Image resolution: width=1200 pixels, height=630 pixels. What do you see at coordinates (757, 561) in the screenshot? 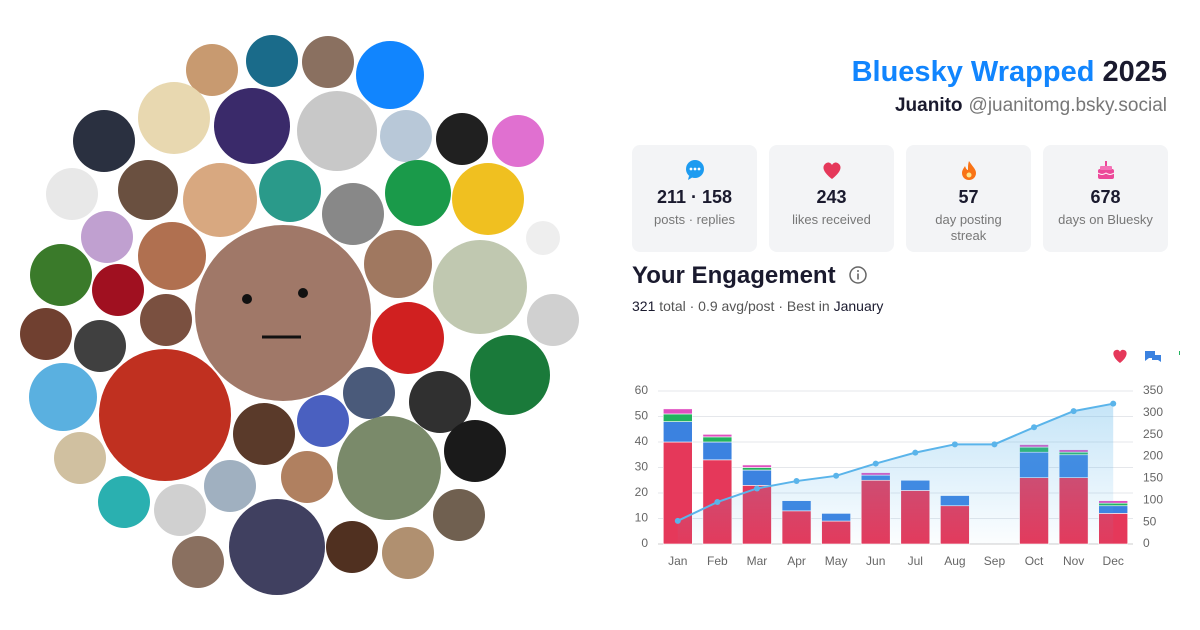
I see `x-tick-label: Mar` at bounding box center [757, 561].